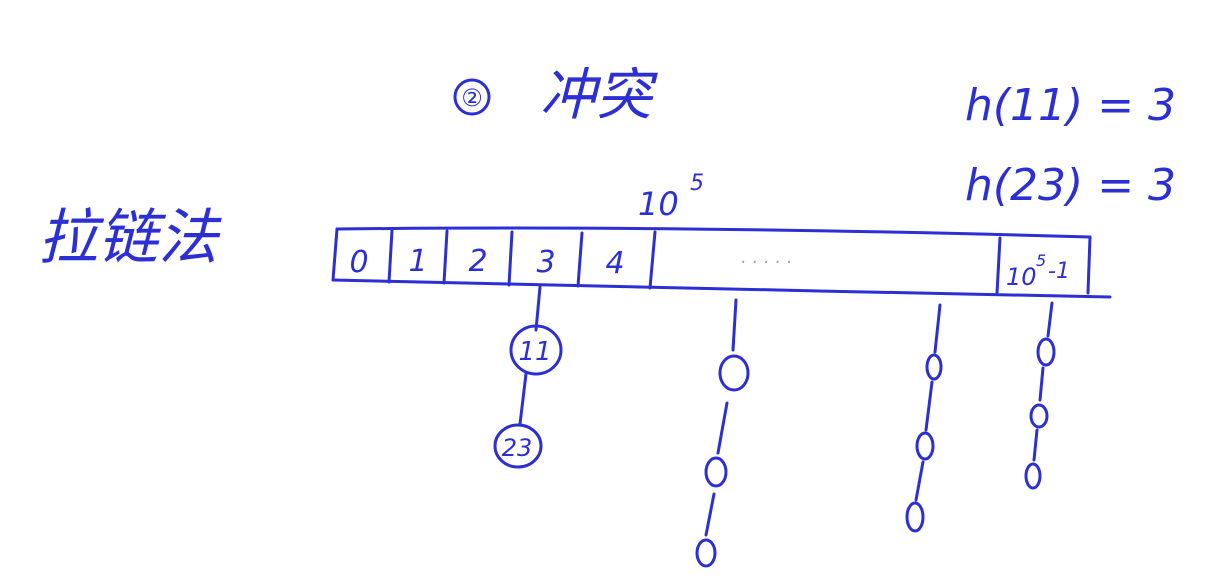 The height and width of the screenshot is (582, 1232). I want to click on chain-bucket-3: 11 23, so click(528, 377).